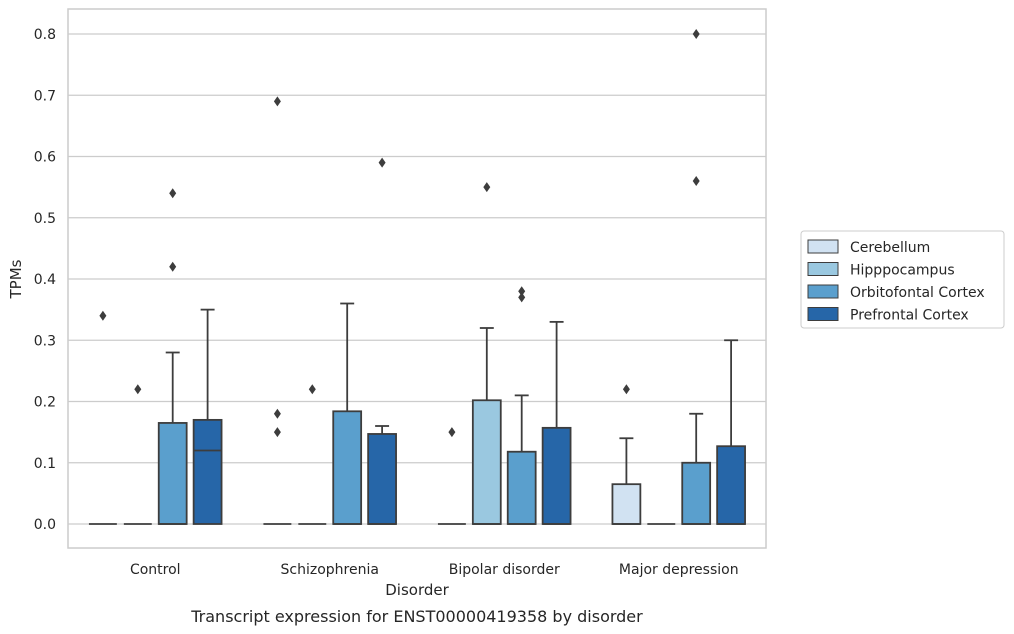  I want to click on y-axis-label: TPMs, so click(16, 279).